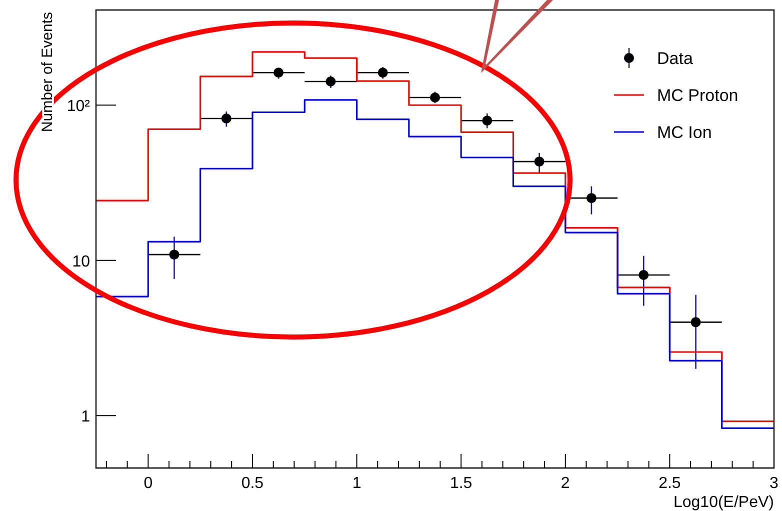 The width and height of the screenshot is (782, 511). I want to click on legend-label: MC Proton, so click(697, 95).